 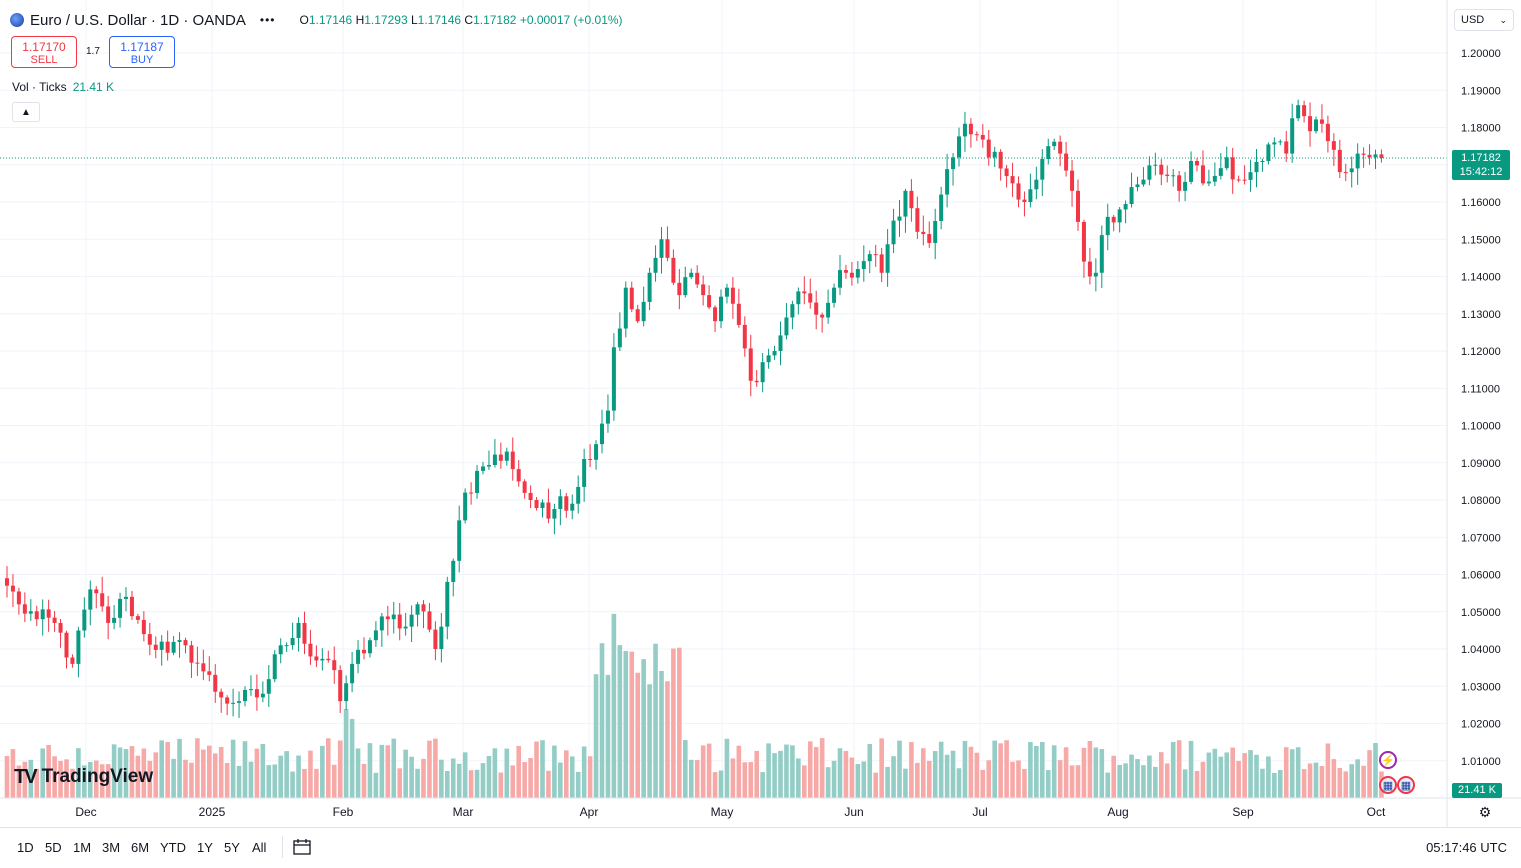 I want to click on range-1d: 1D, so click(x=25, y=847).